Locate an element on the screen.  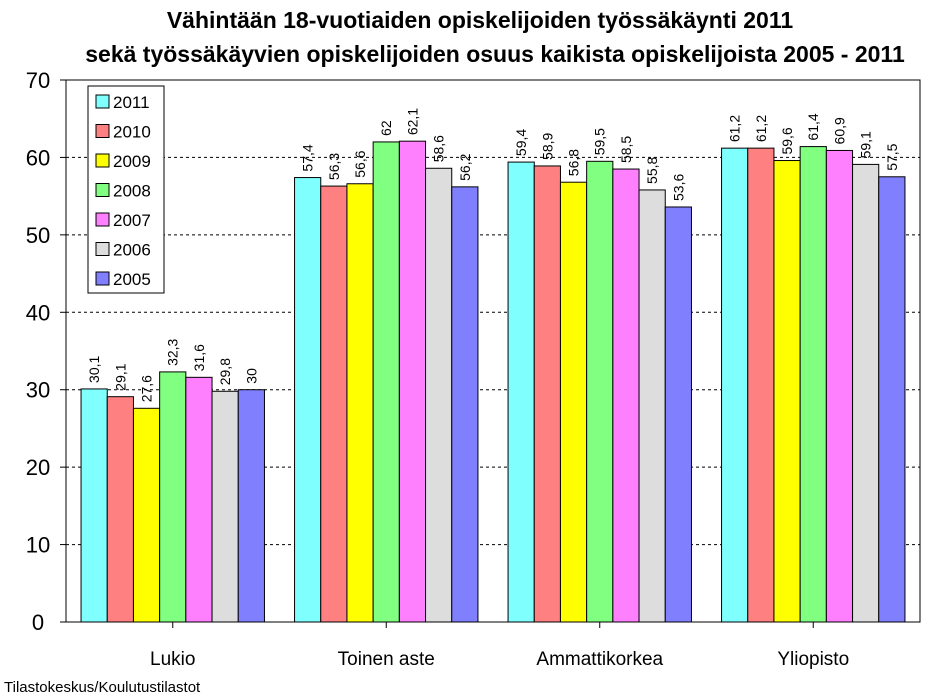
x-axis-categories: Lukio Toinen aste Ammattikorkea Yliopisto is located at coordinates (499, 646).